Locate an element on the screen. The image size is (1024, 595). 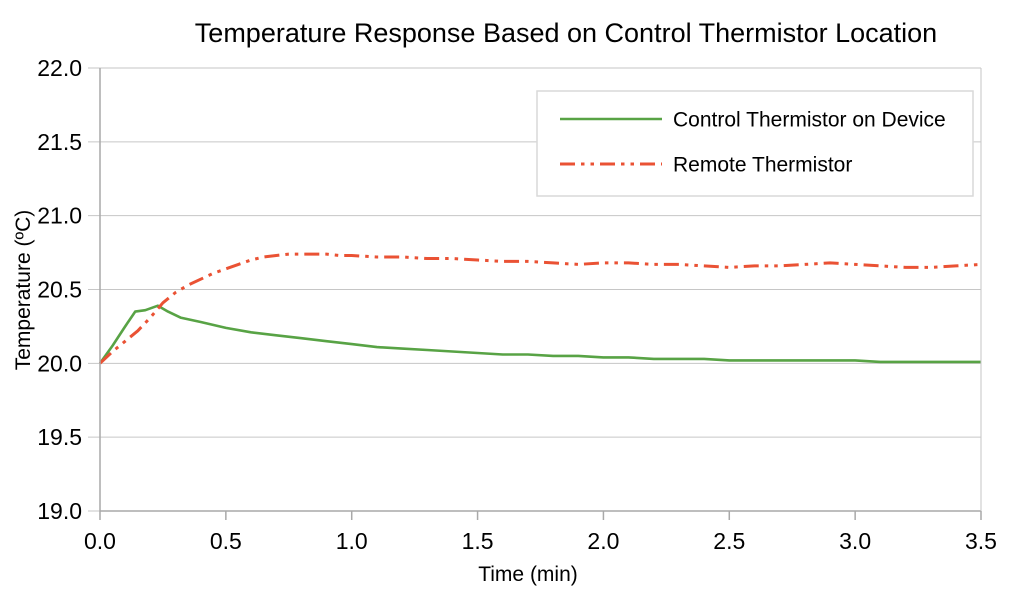
legend-box is located at coordinates (755, 143).